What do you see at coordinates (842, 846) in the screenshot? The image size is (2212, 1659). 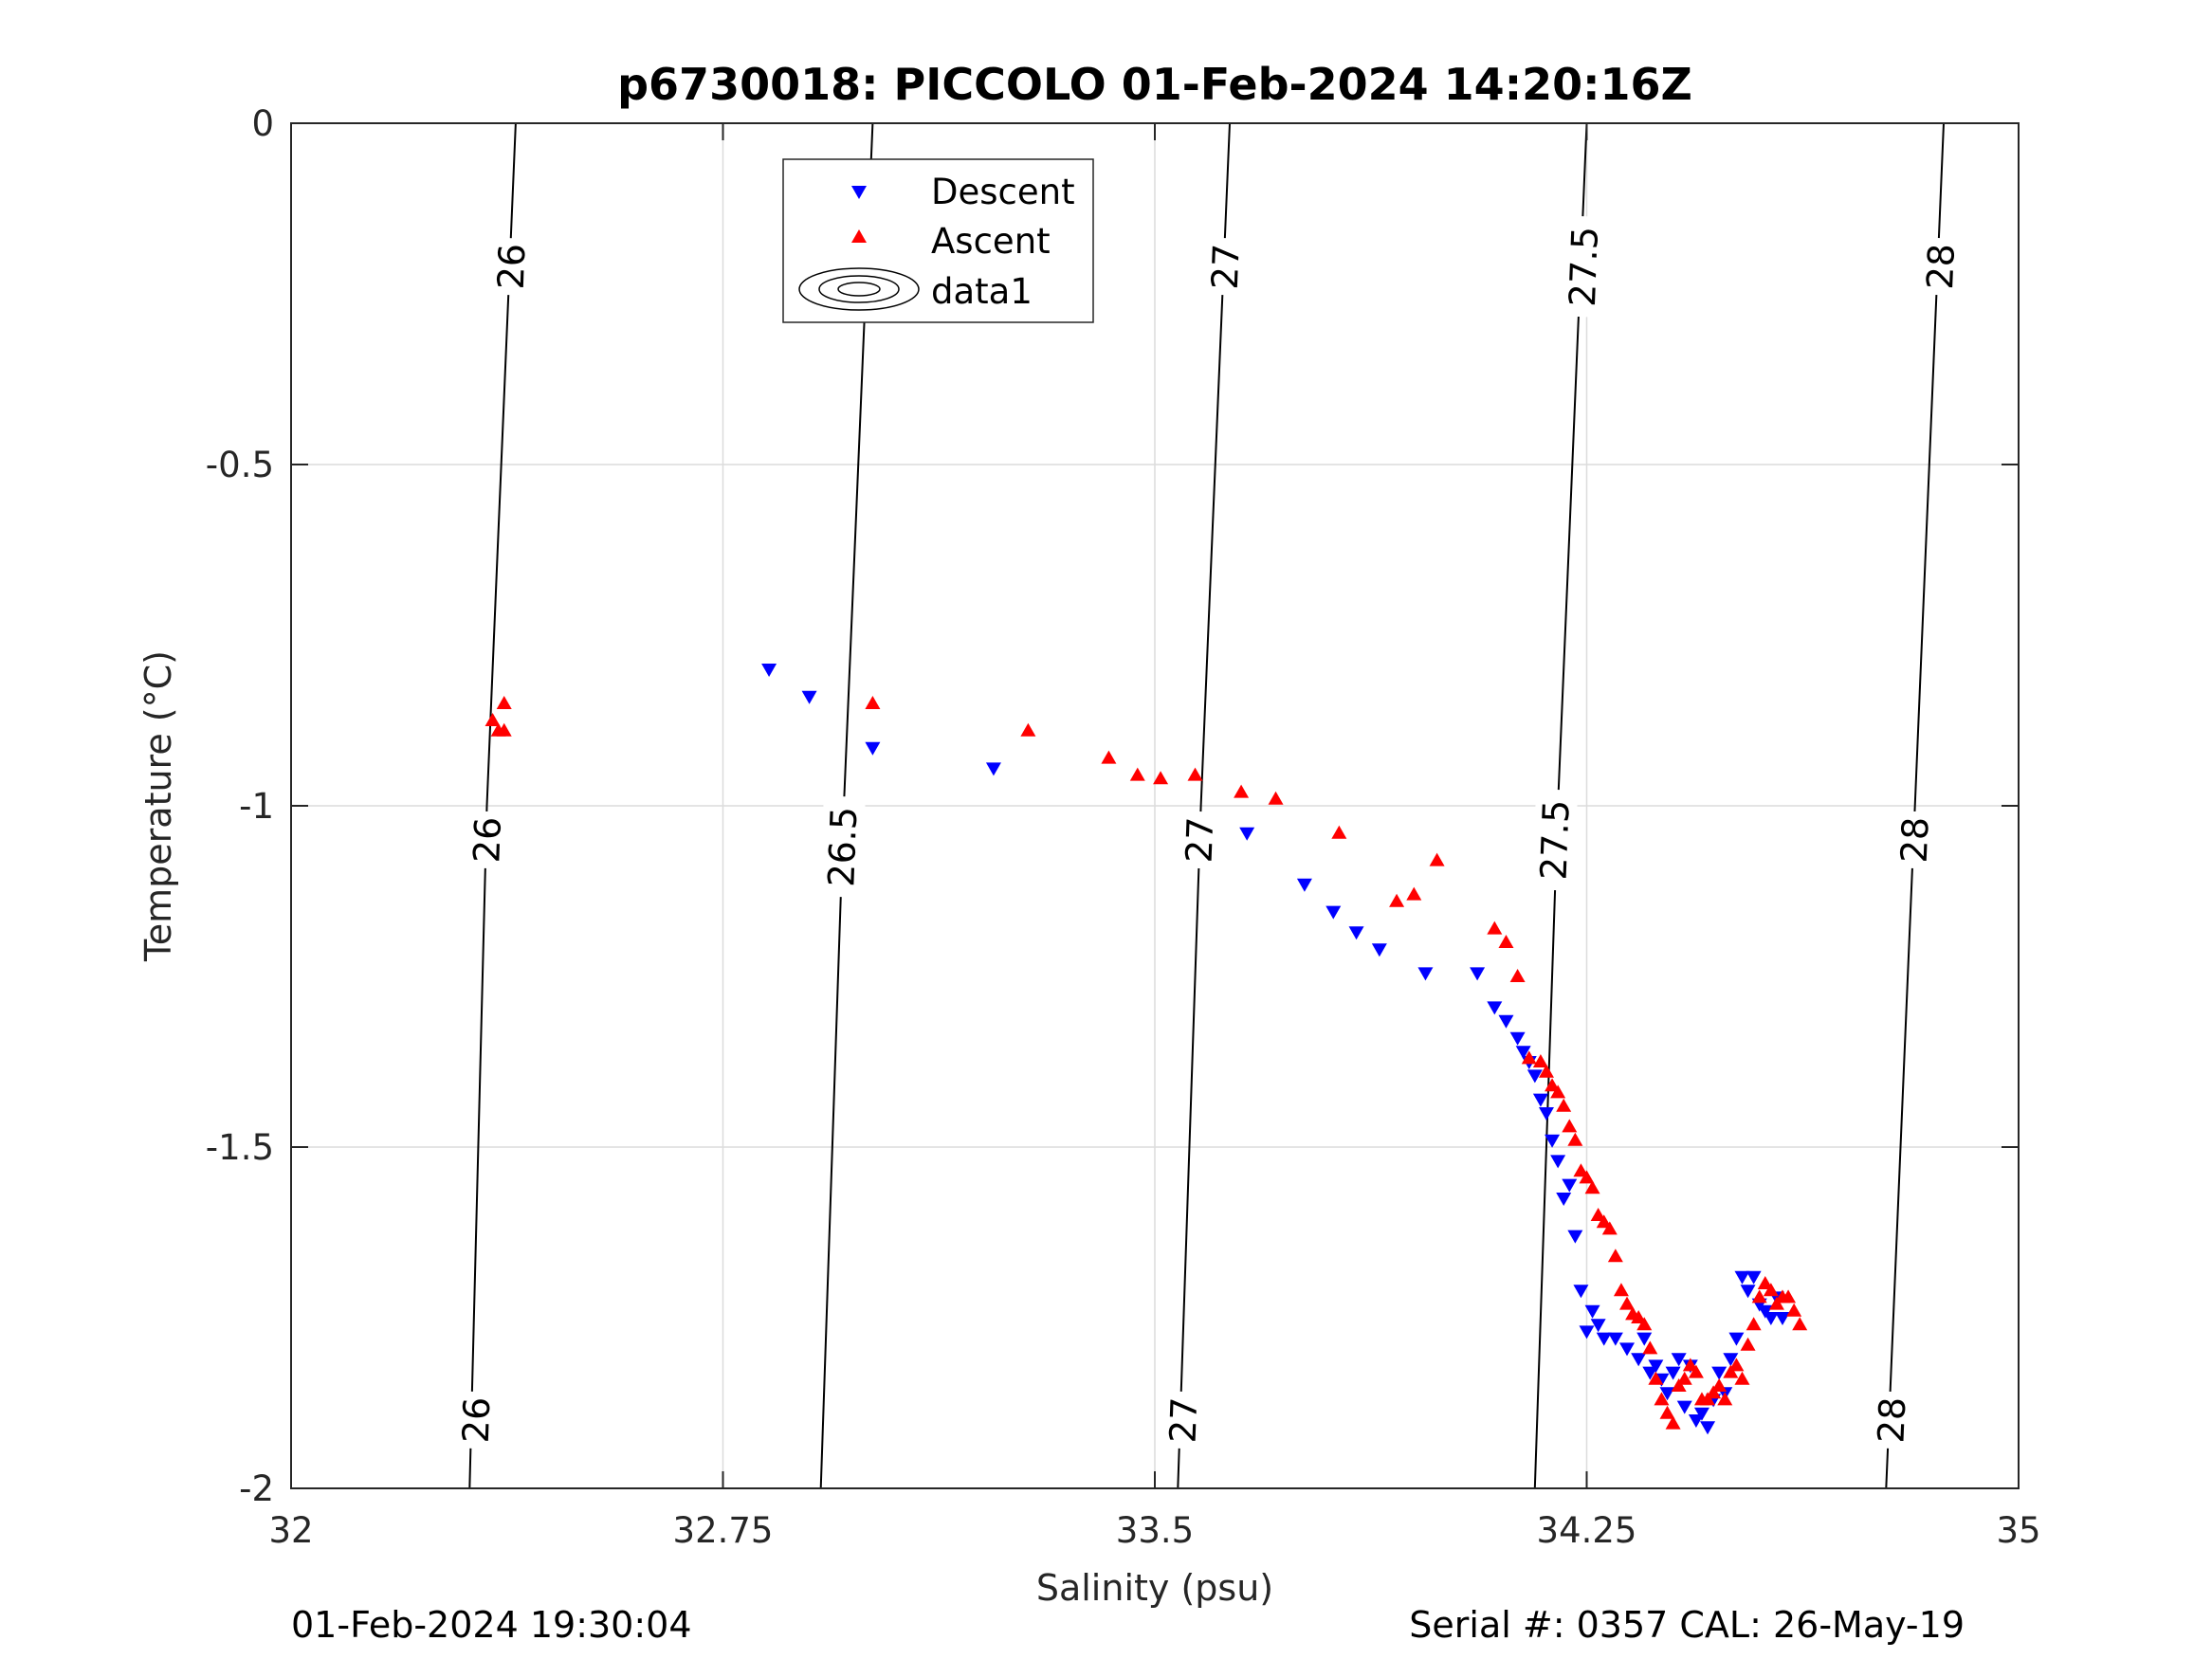 I see `contour-label-26.5: 26.5` at bounding box center [842, 846].